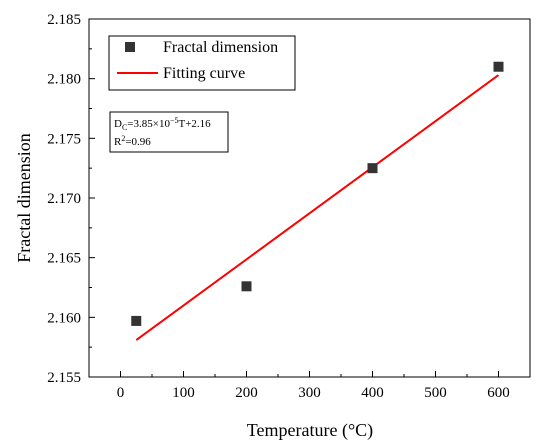 The height and width of the screenshot is (446, 550). Describe the element at coordinates (132, 141) in the screenshot. I see `r-squared-text: R2=0.96` at that location.